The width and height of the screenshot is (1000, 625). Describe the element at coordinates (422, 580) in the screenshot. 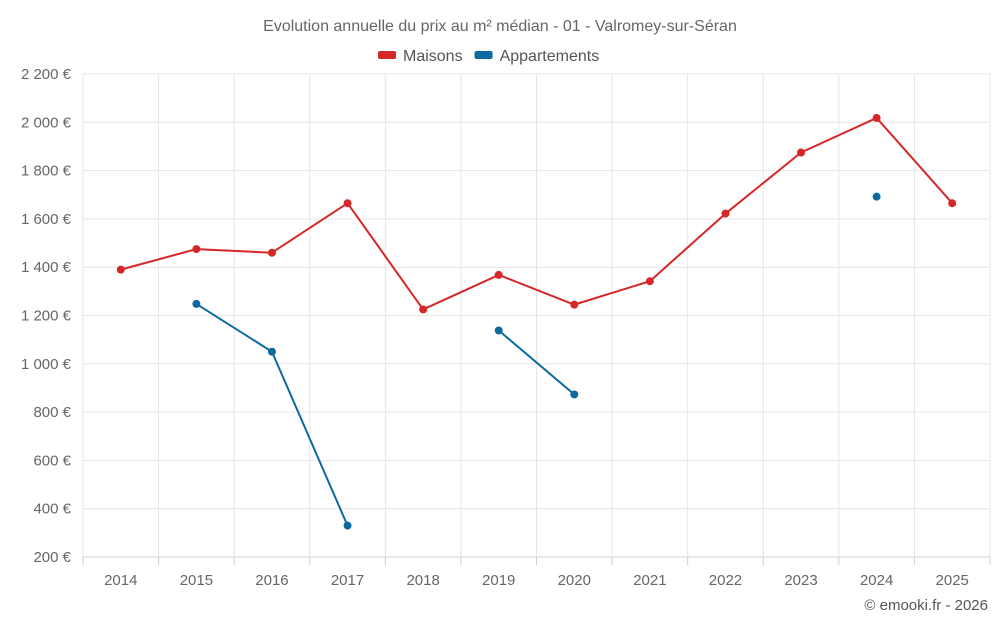

I see `x-tick-label: 2018` at that location.